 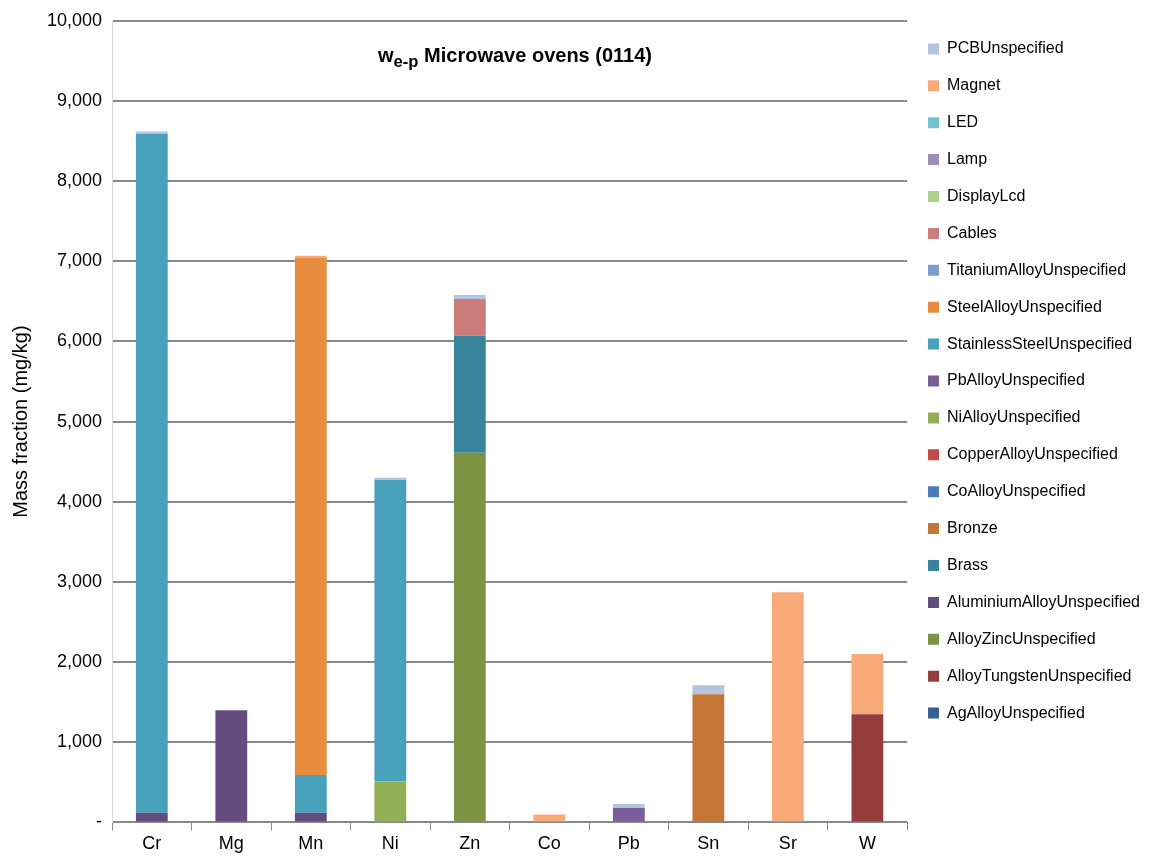 What do you see at coordinates (1016, 380) in the screenshot?
I see `legend-label: PbAlloyUnspecified` at bounding box center [1016, 380].